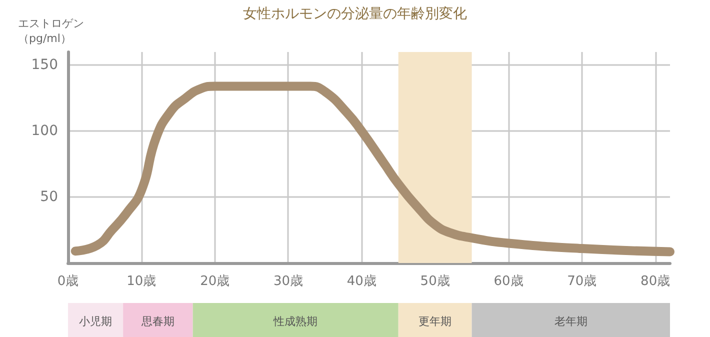 This screenshot has height=337, width=710. I want to click on x-tick-label: 80歳, so click(655, 281).